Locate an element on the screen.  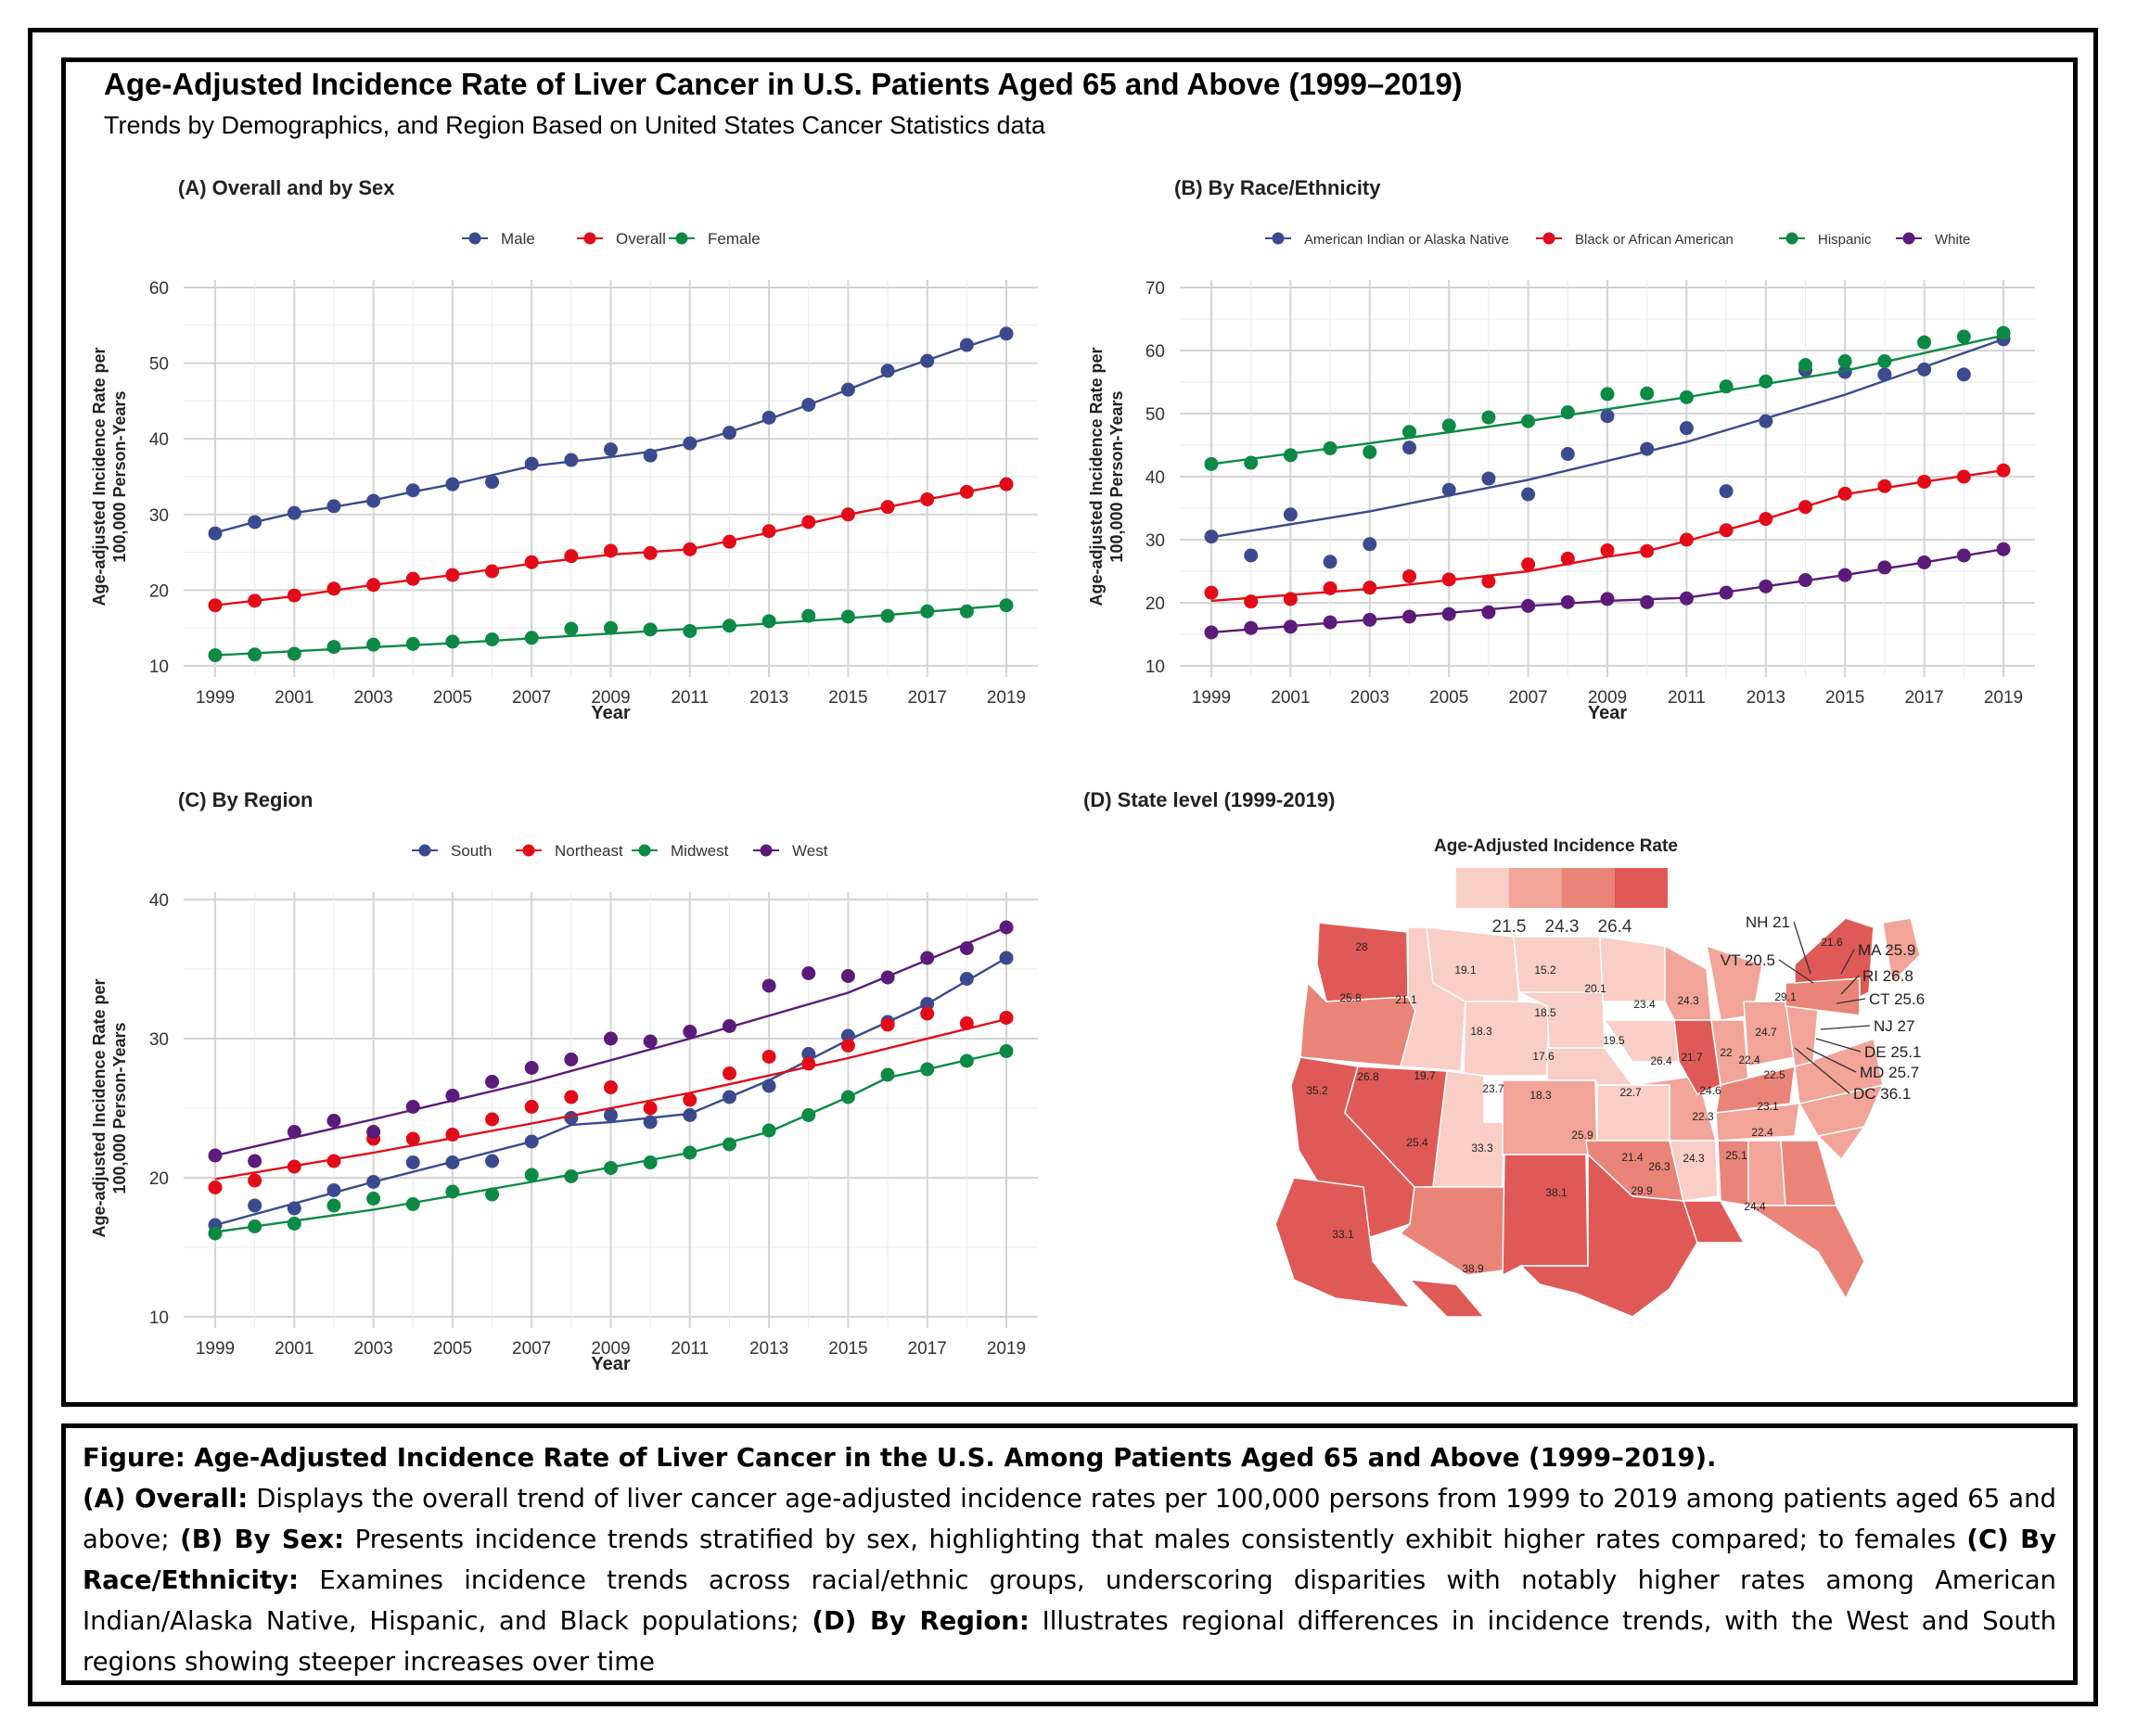
state-value-label: 29.1 is located at coordinates (1786, 997).